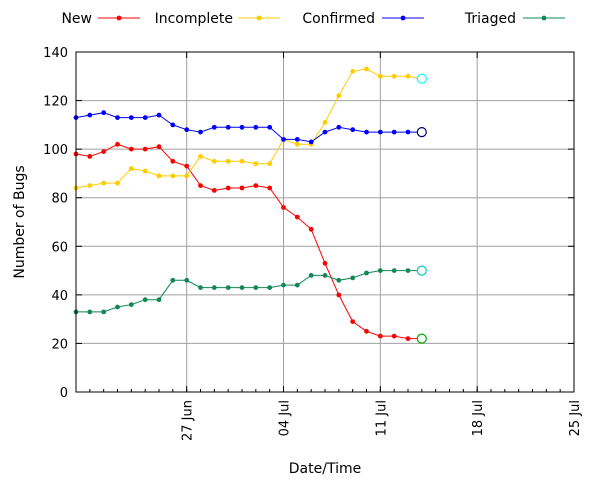  What do you see at coordinates (188, 420) in the screenshot?
I see `x-tick-label: 27 Jun` at bounding box center [188, 420].